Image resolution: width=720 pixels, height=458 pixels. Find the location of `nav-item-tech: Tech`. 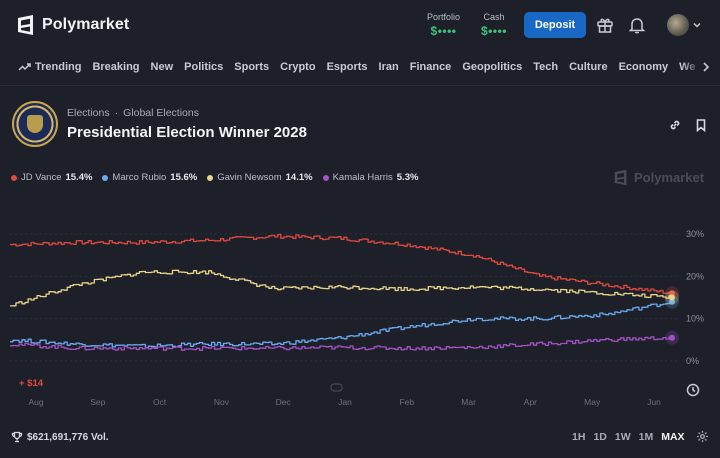

nav-item-tech: Tech is located at coordinates (545, 67).